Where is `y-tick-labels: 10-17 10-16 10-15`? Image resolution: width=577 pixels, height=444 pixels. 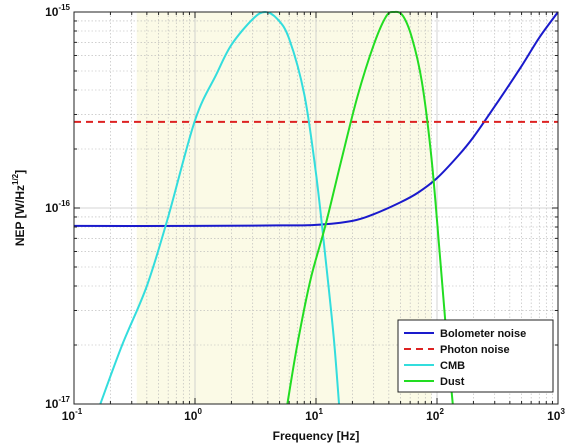 y-tick-labels: 10-17 10-16 10-15 is located at coordinates (57, 207).